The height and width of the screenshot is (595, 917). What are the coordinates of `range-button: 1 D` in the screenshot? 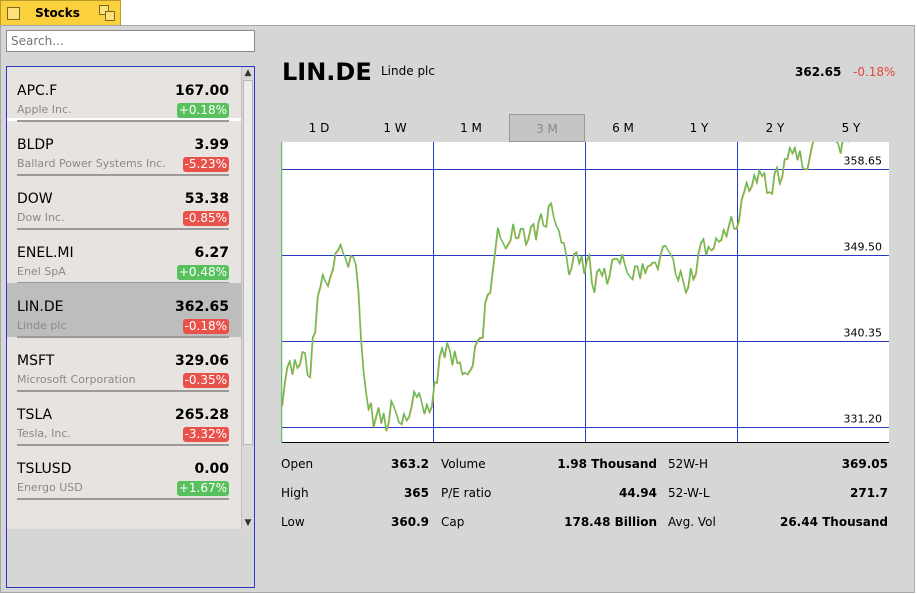 It's located at (319, 128).